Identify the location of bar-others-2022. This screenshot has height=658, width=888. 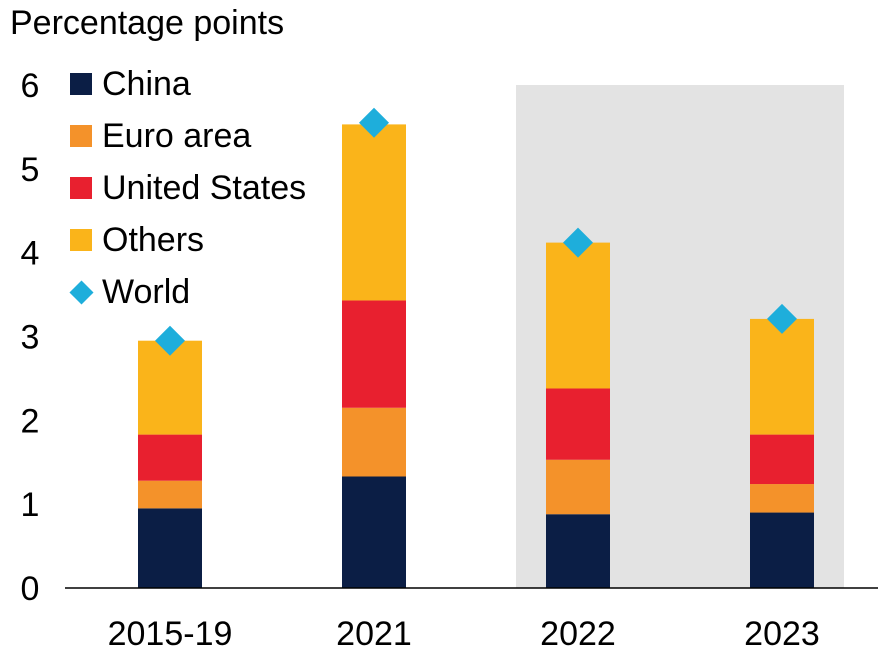
(578, 315).